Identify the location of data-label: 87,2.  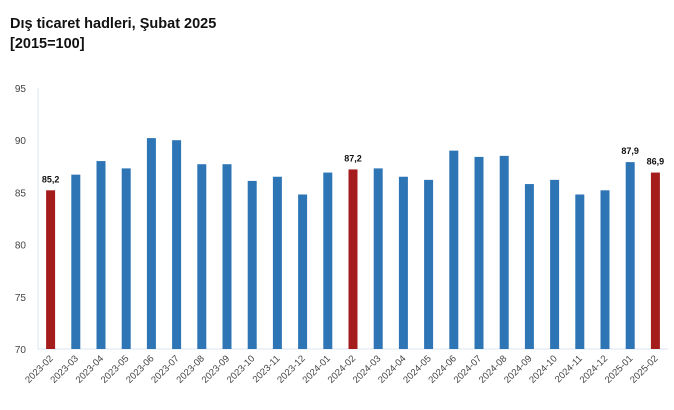
(353, 158).